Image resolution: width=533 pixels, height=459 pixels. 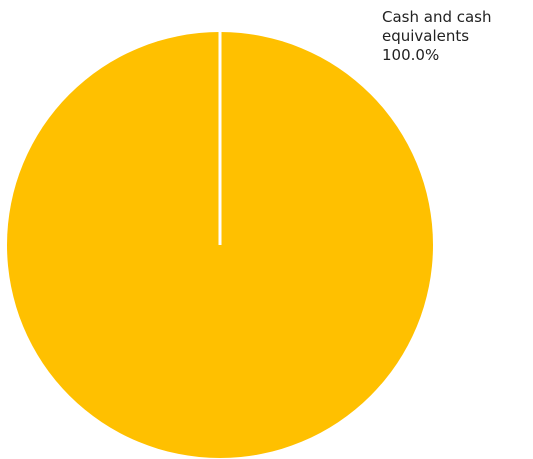 I want to click on slice-label-value: 100.0%, so click(x=411, y=55).